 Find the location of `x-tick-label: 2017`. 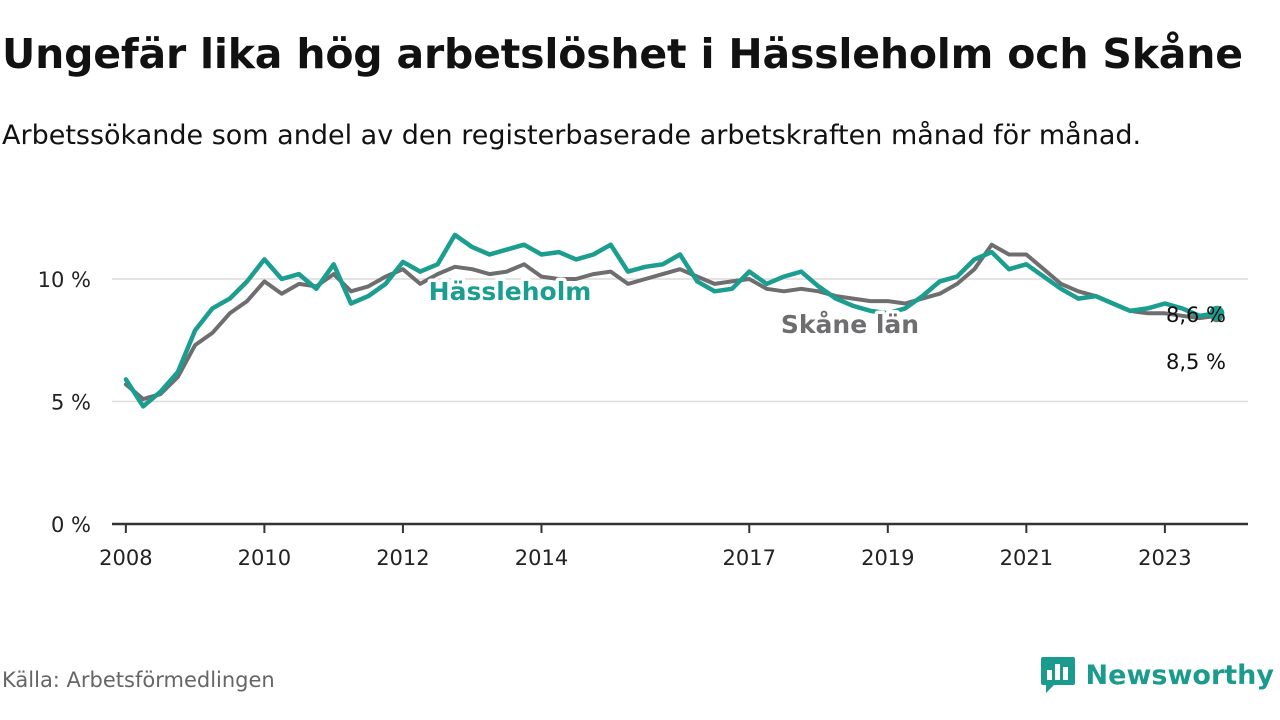

x-tick-label: 2017 is located at coordinates (749, 558).